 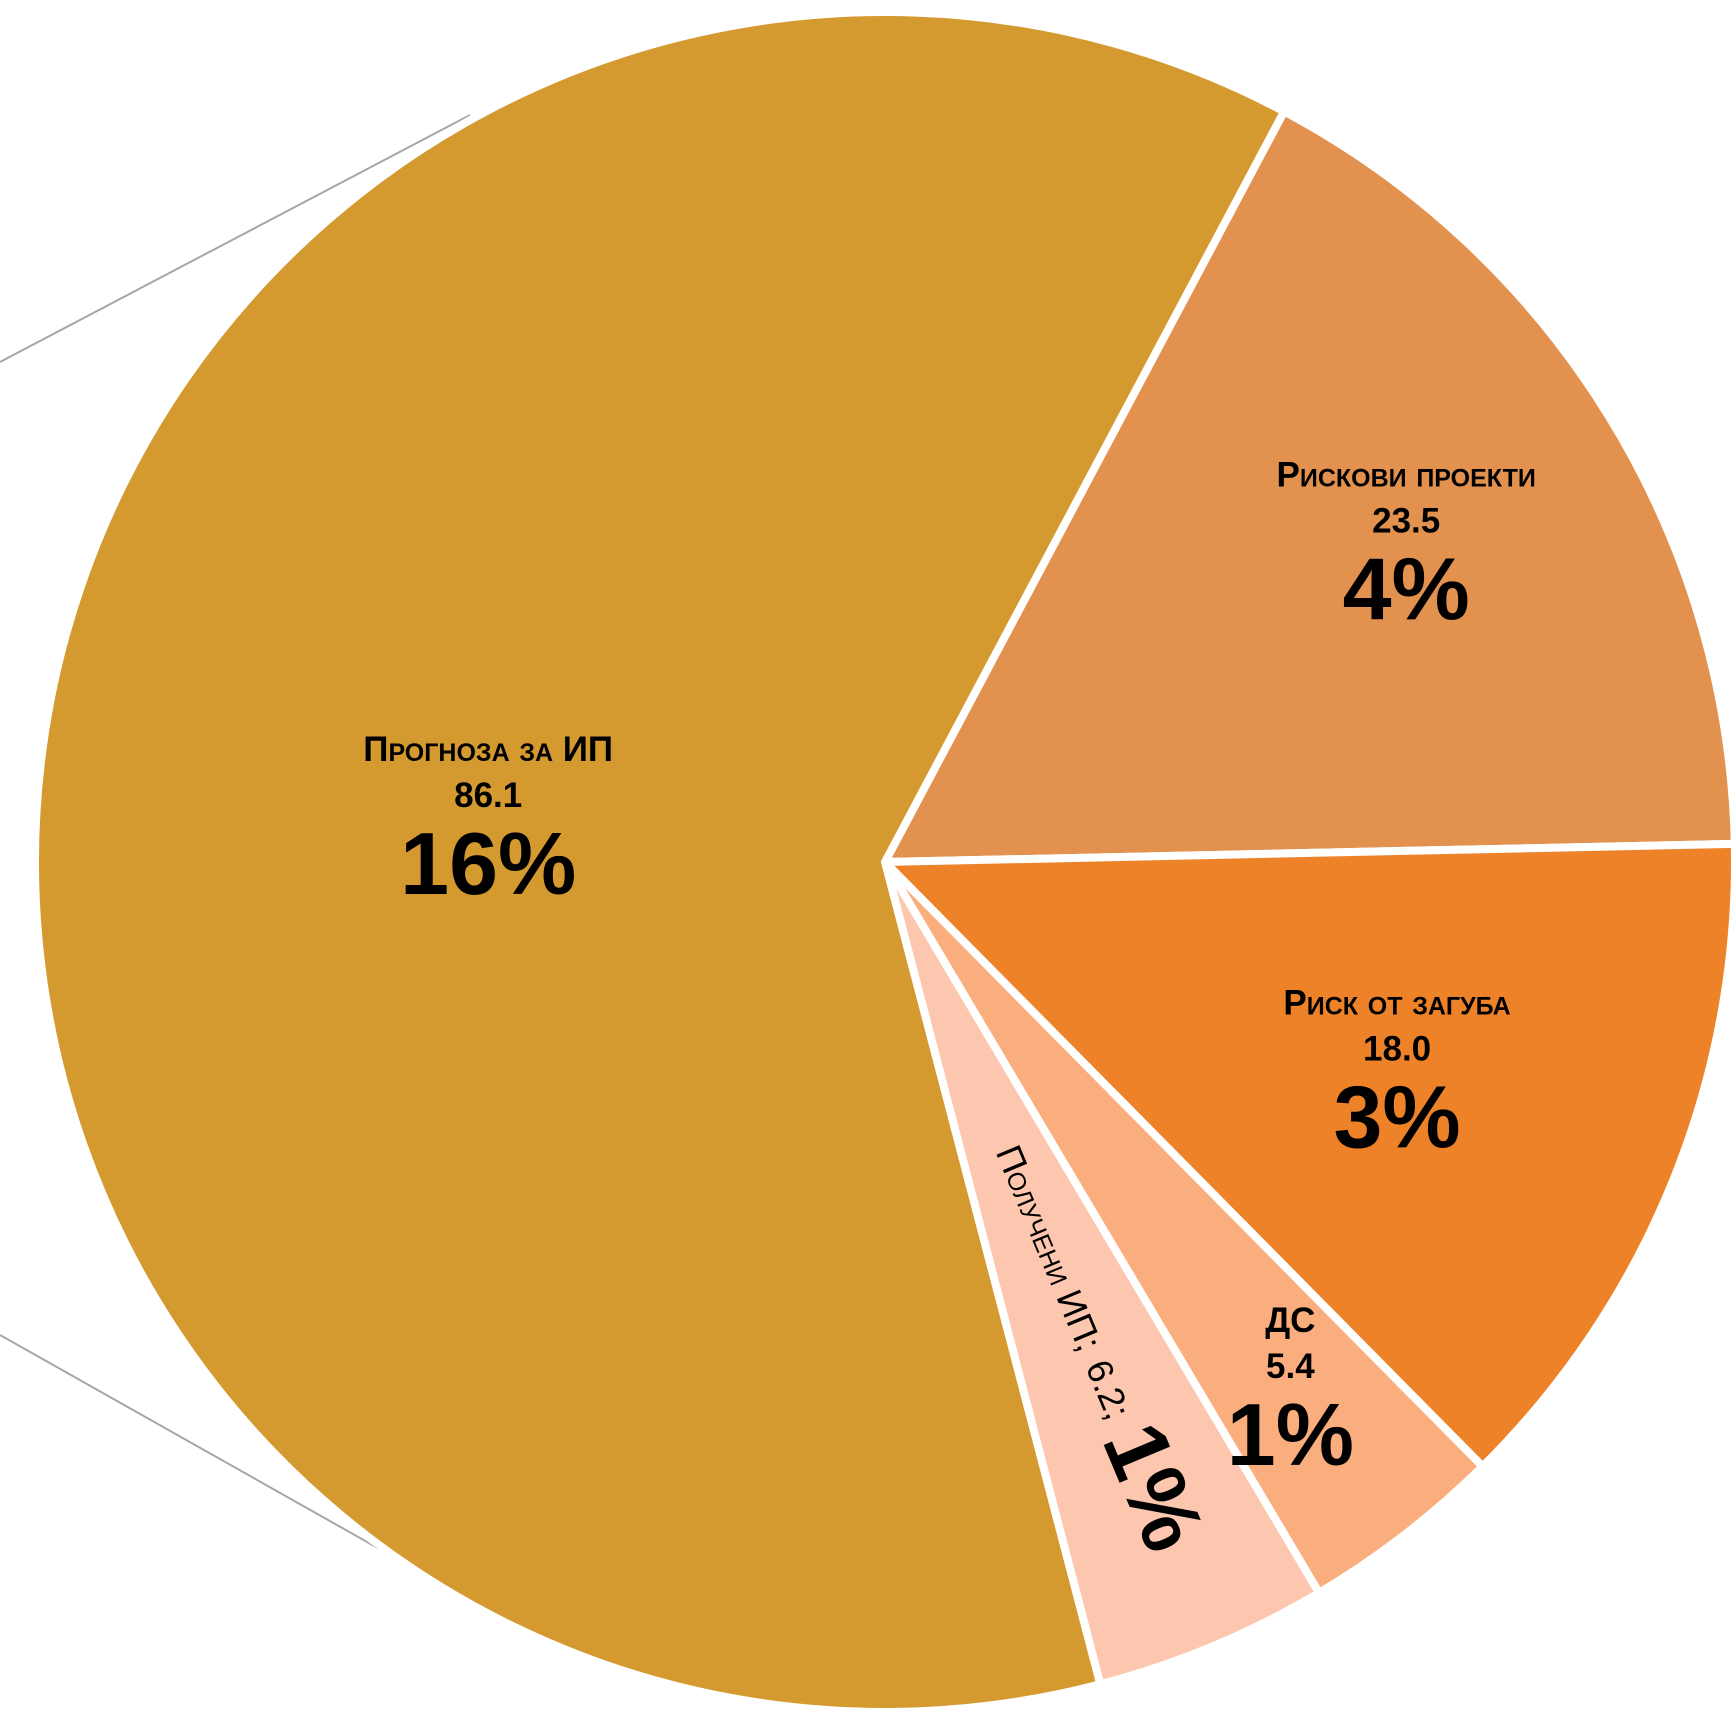 I want to click on category-label: Риск от загуба, so click(x=1396, y=1003).